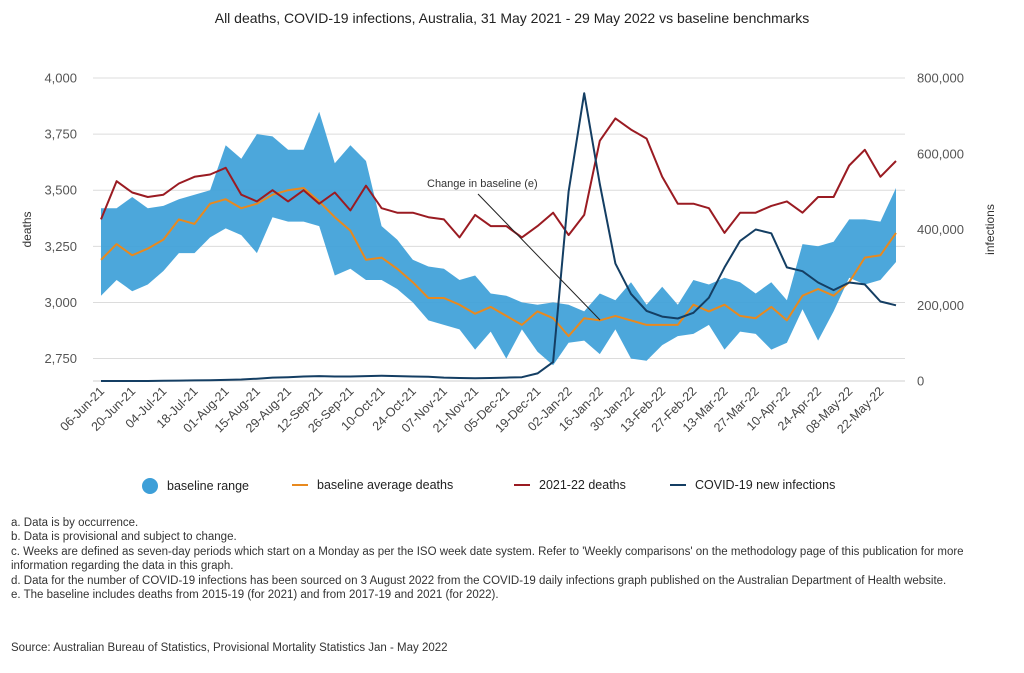 The height and width of the screenshot is (673, 1024). I want to click on legend-label-deaths: 2021-22 deaths, so click(582, 485).